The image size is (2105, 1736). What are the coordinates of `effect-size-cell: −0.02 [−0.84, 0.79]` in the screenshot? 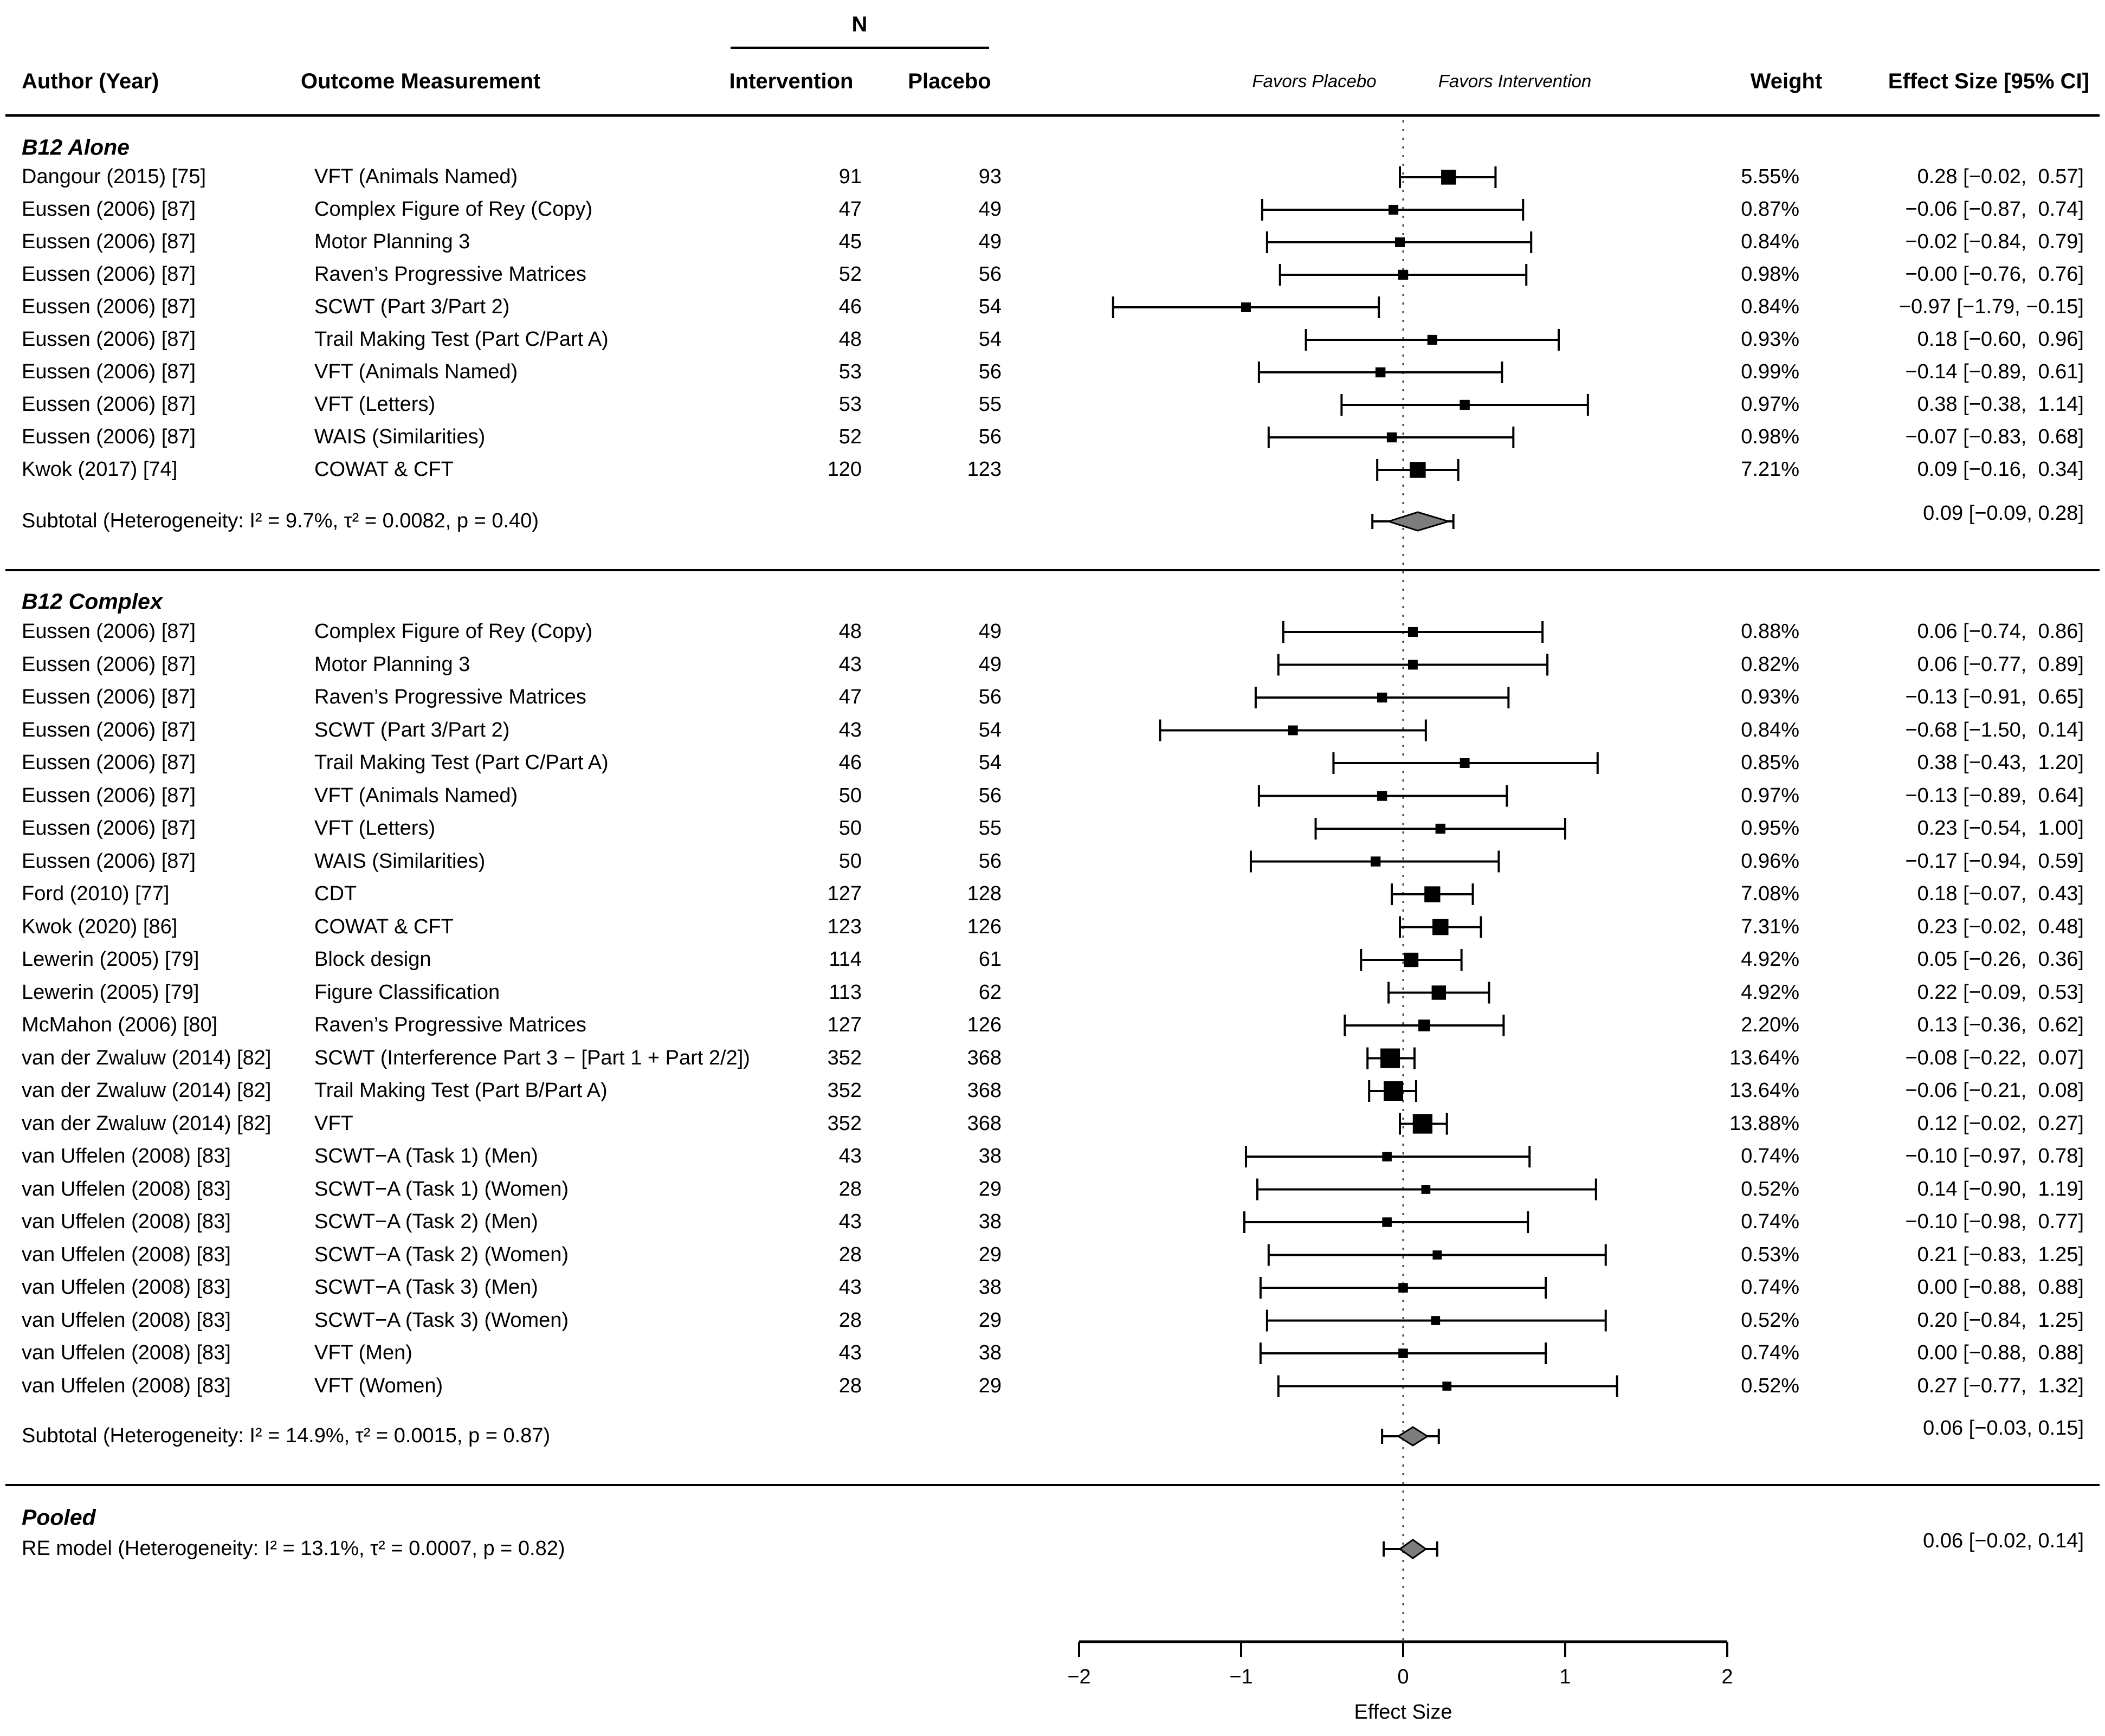 It's located at (1994, 242).